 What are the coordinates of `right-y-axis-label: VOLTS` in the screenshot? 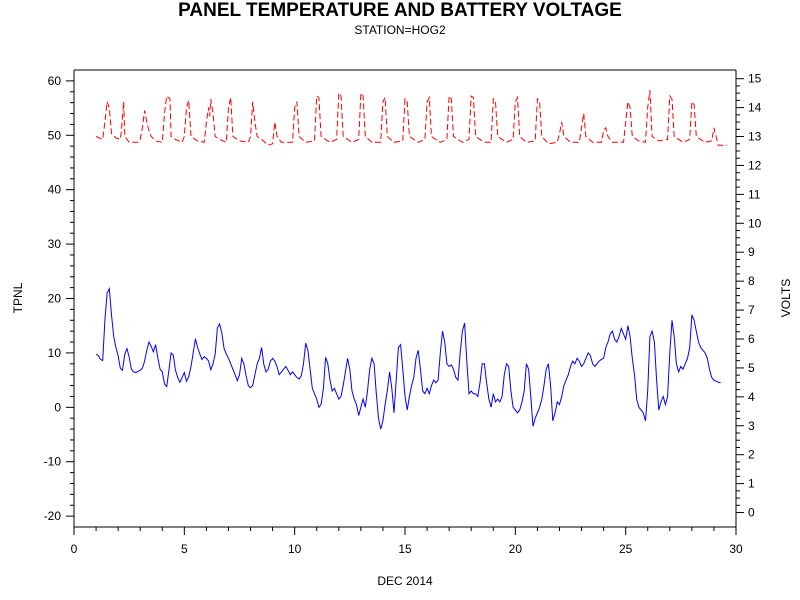 It's located at (786, 298).